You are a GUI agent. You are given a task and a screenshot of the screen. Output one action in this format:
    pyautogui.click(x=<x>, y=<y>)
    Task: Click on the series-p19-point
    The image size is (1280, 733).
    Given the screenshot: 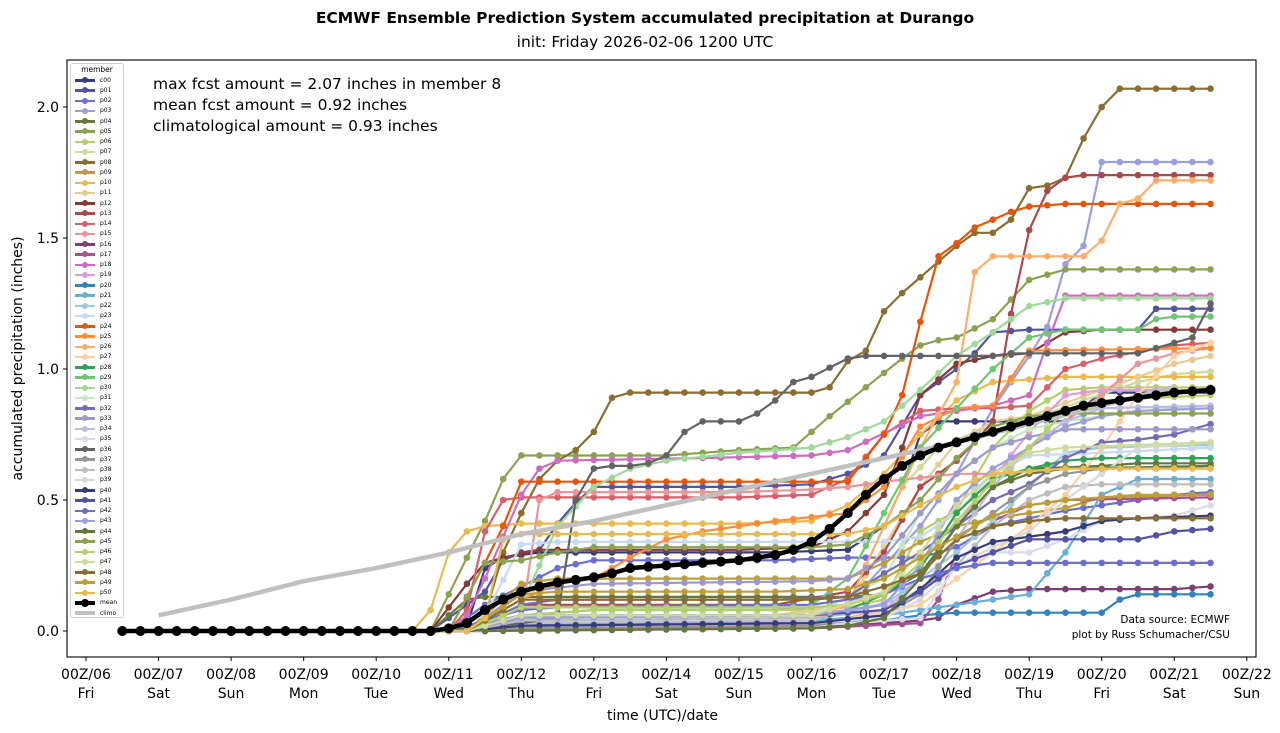 What is the action you would take?
    pyautogui.click(x=1101, y=390)
    